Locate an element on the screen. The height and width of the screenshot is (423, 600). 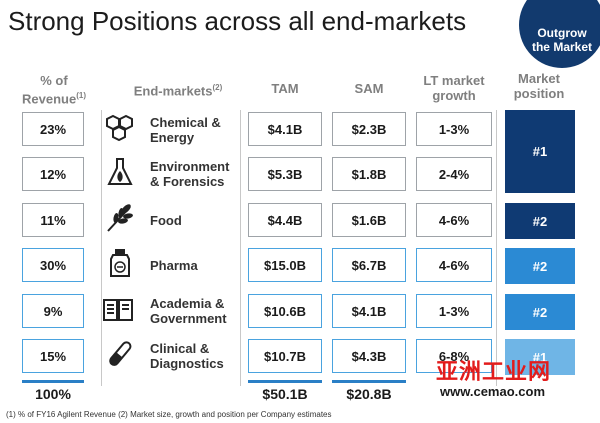
tam-cell: $10.7B is located at coordinates (285, 356).